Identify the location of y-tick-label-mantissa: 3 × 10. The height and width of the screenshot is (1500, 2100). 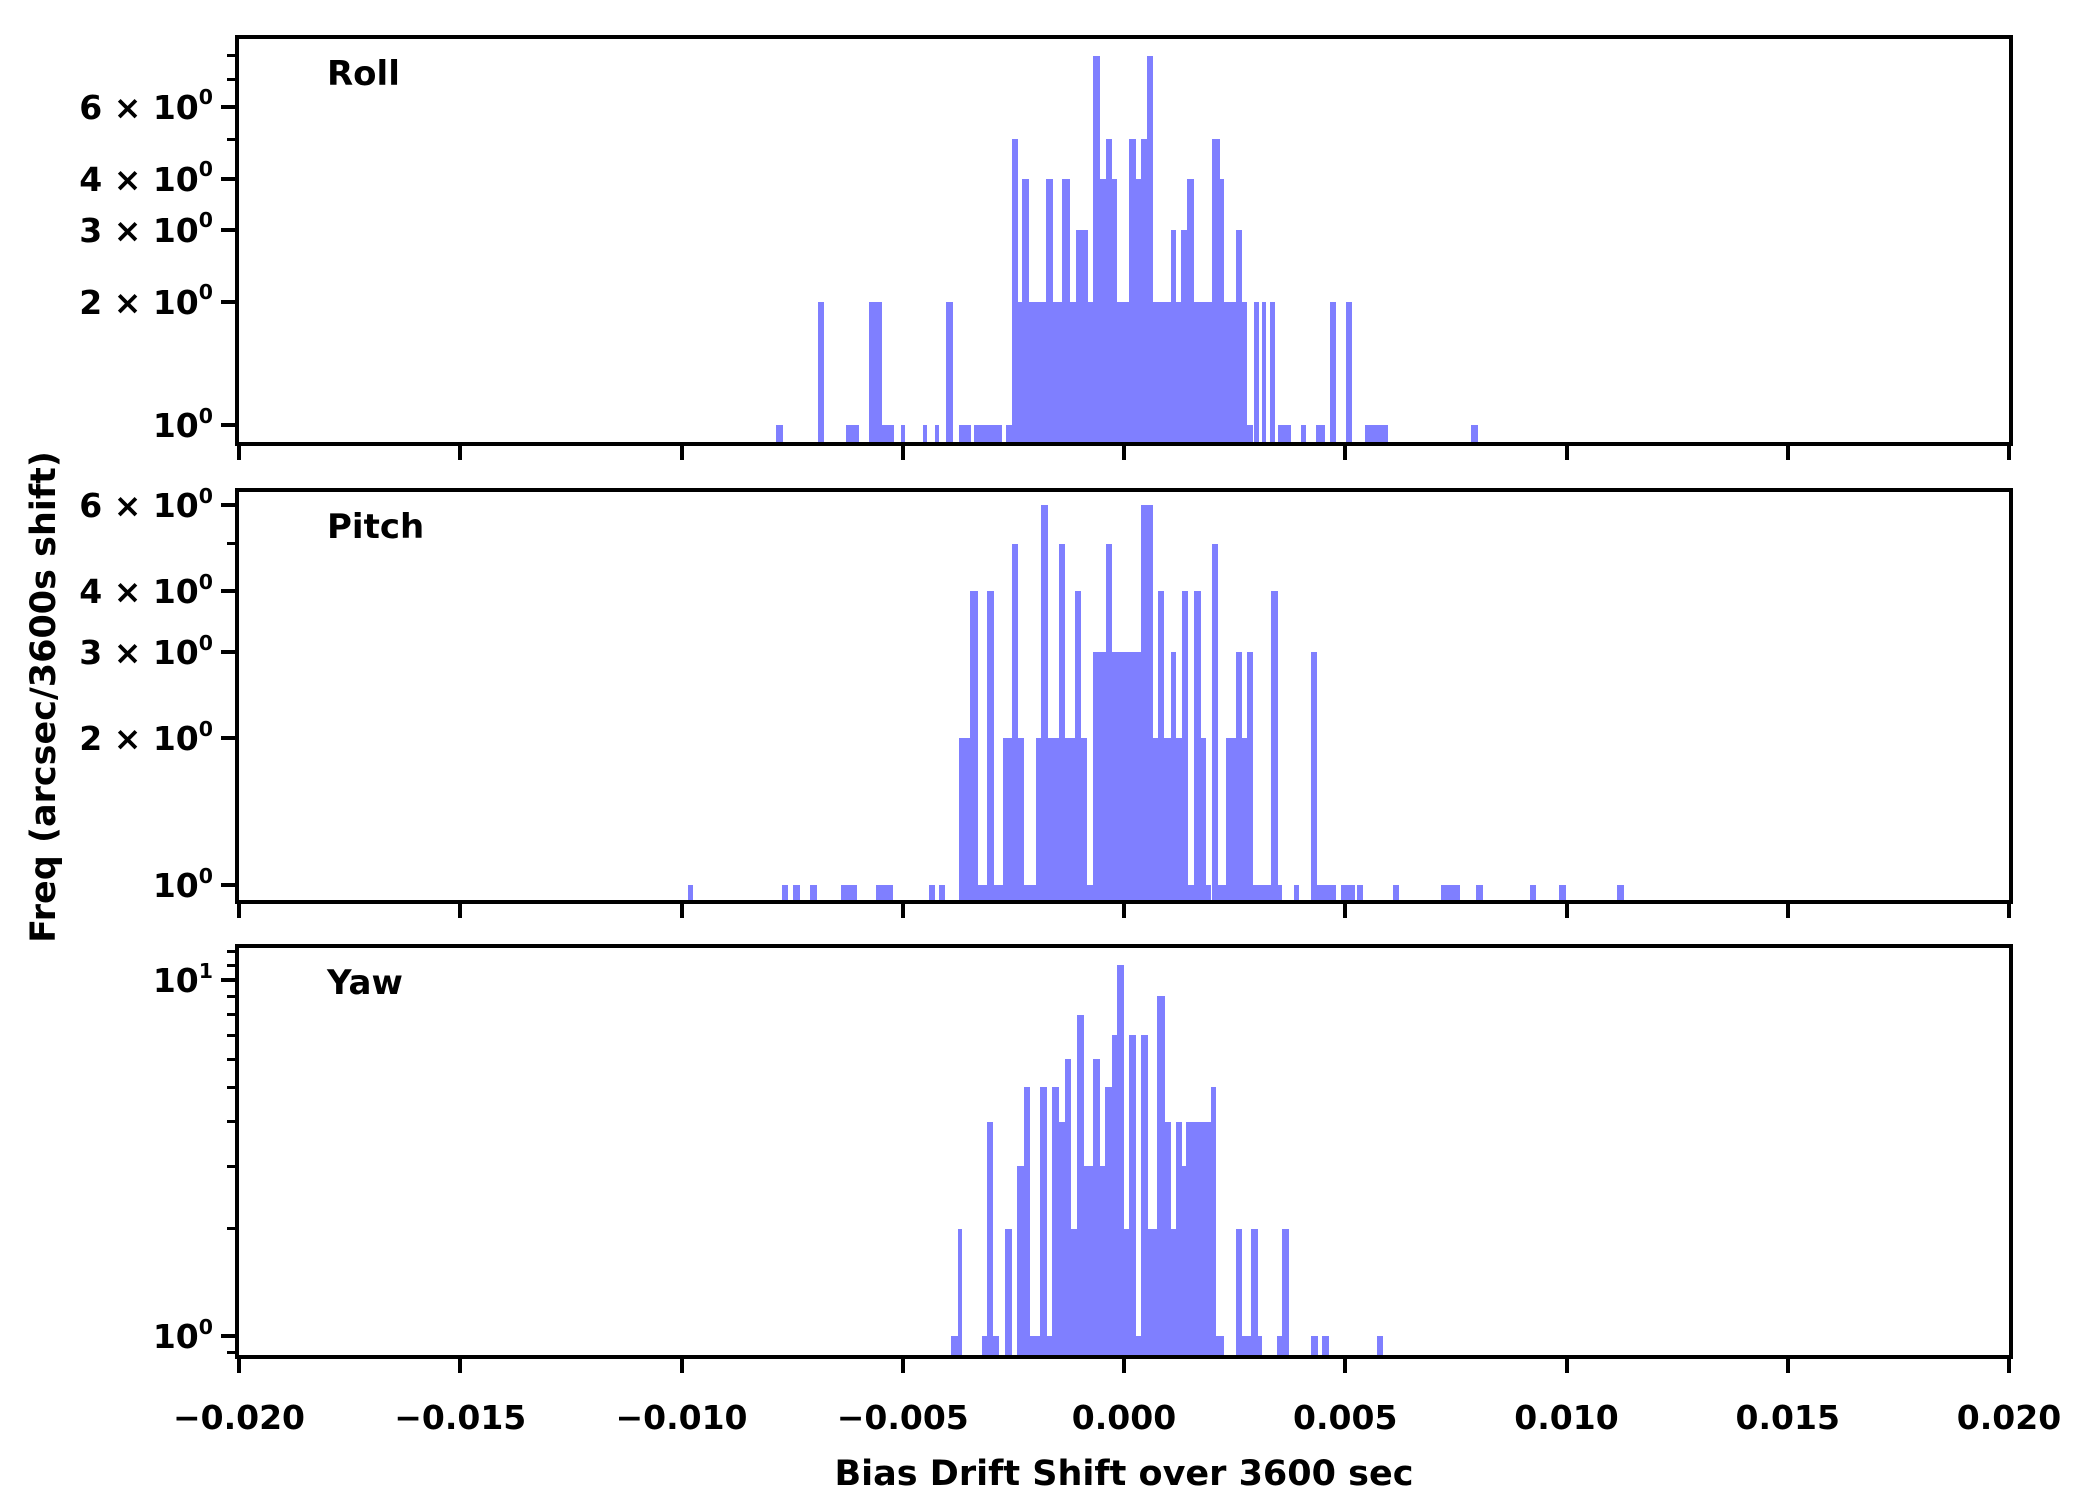
(139, 230).